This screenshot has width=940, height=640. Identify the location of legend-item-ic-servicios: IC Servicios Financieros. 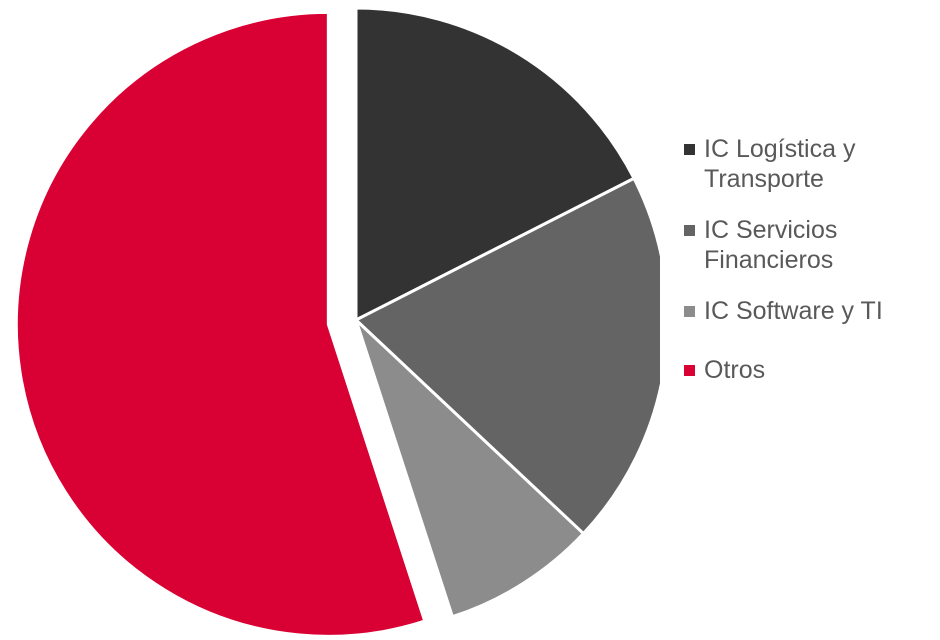
(809, 245).